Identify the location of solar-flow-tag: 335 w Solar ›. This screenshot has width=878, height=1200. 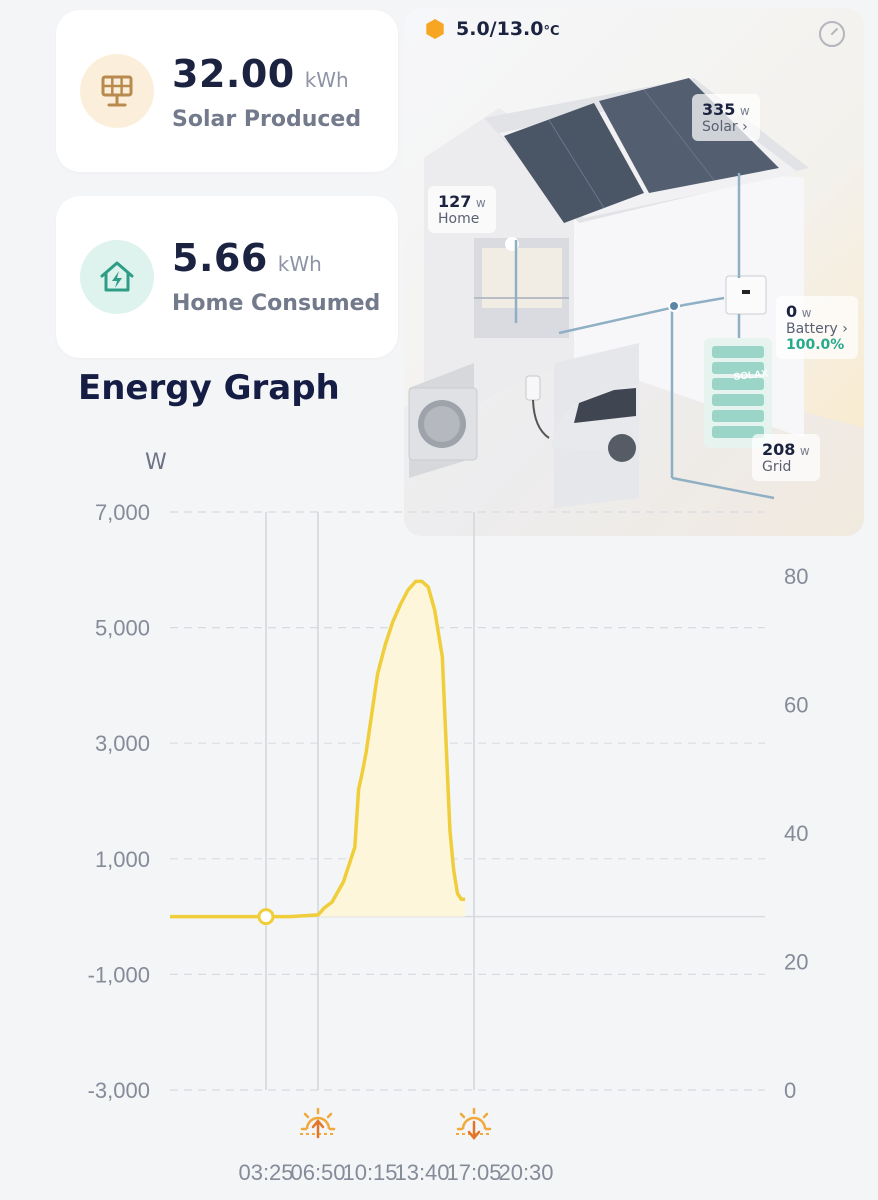
(726, 117).